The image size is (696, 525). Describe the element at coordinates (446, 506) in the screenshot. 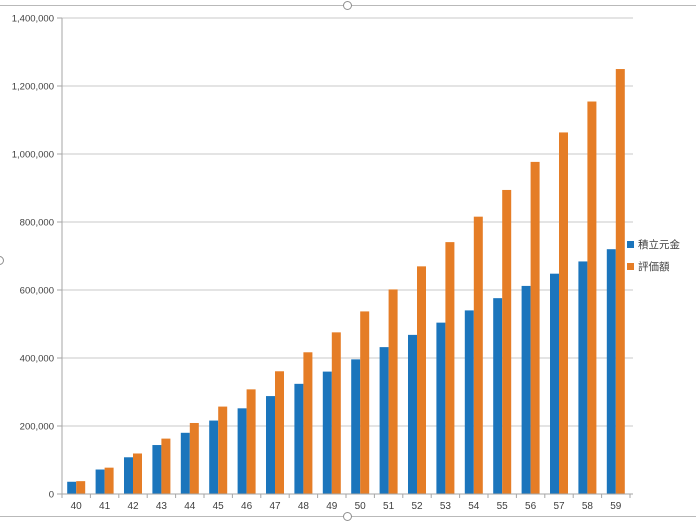

I see `x-tick-label: 53` at that location.